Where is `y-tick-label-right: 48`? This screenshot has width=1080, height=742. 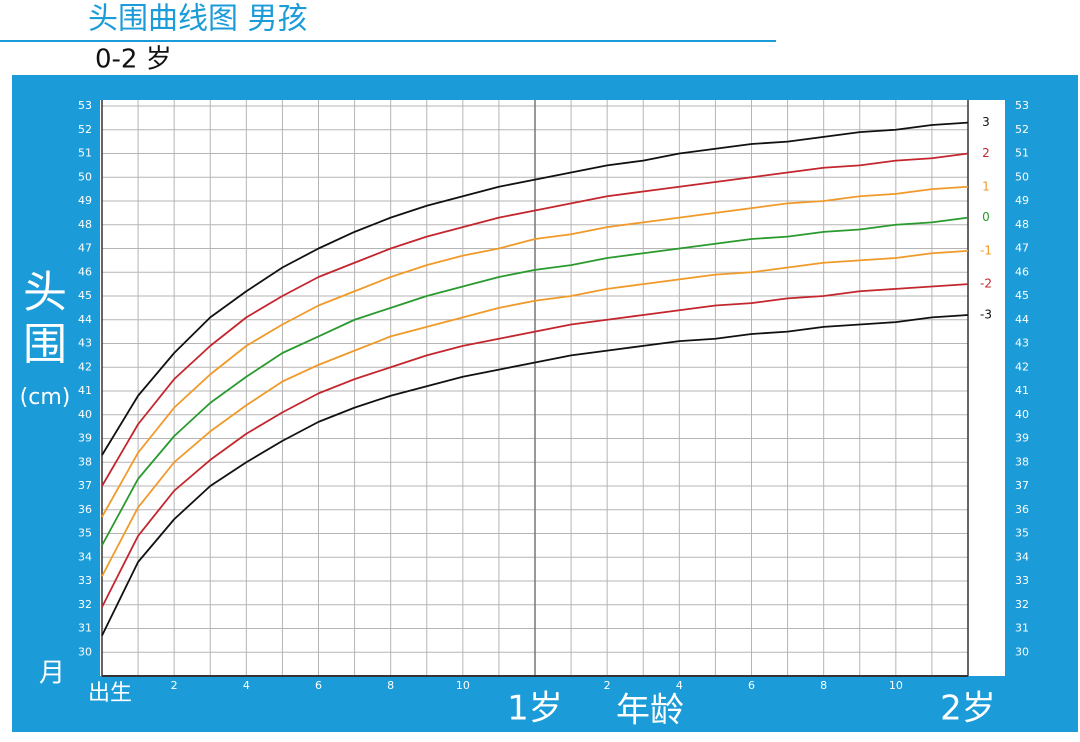
y-tick-label-right: 48 is located at coordinates (1022, 224).